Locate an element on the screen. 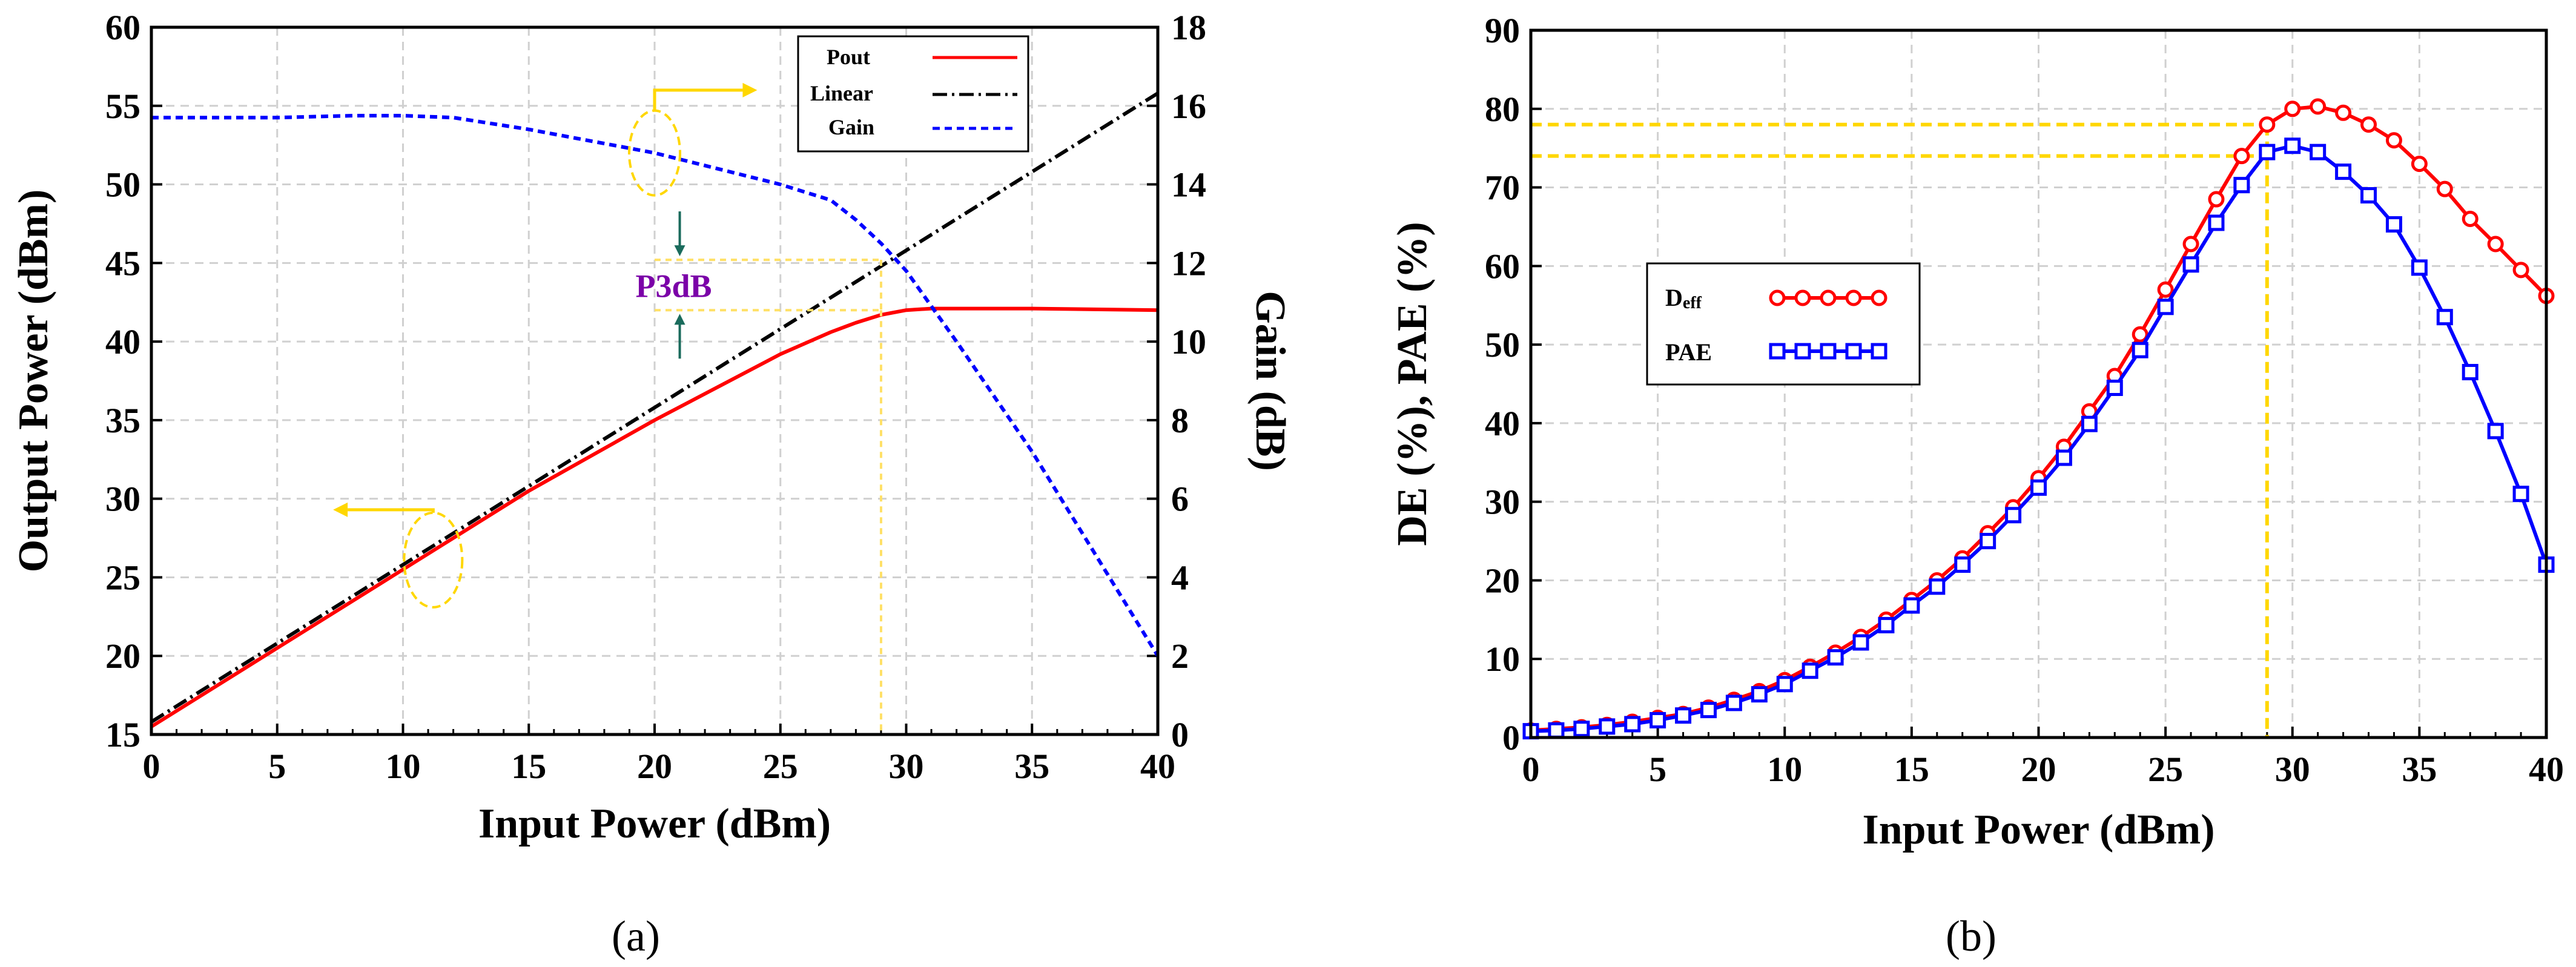 This screenshot has height=967, width=2576. legend-deff-sub: eff is located at coordinates (1692, 303).